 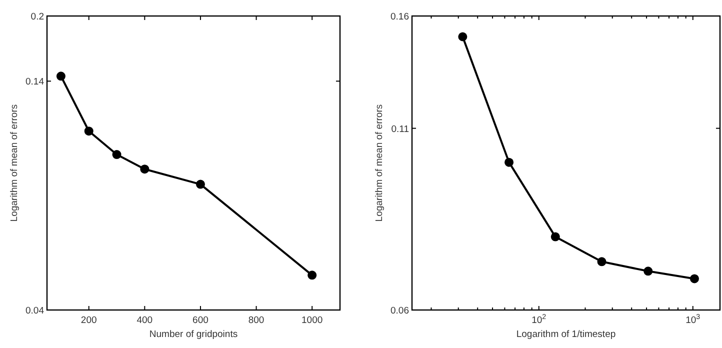 I want to click on x-tick-label: 10$^{2}$, so click(x=539, y=319).